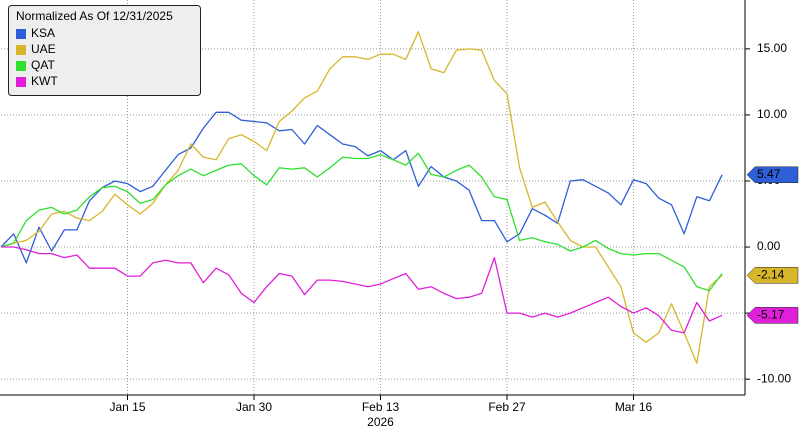 The width and height of the screenshot is (804, 432). What do you see at coordinates (772, 114) in the screenshot?
I see `y-tick-label: 10.00` at bounding box center [772, 114].